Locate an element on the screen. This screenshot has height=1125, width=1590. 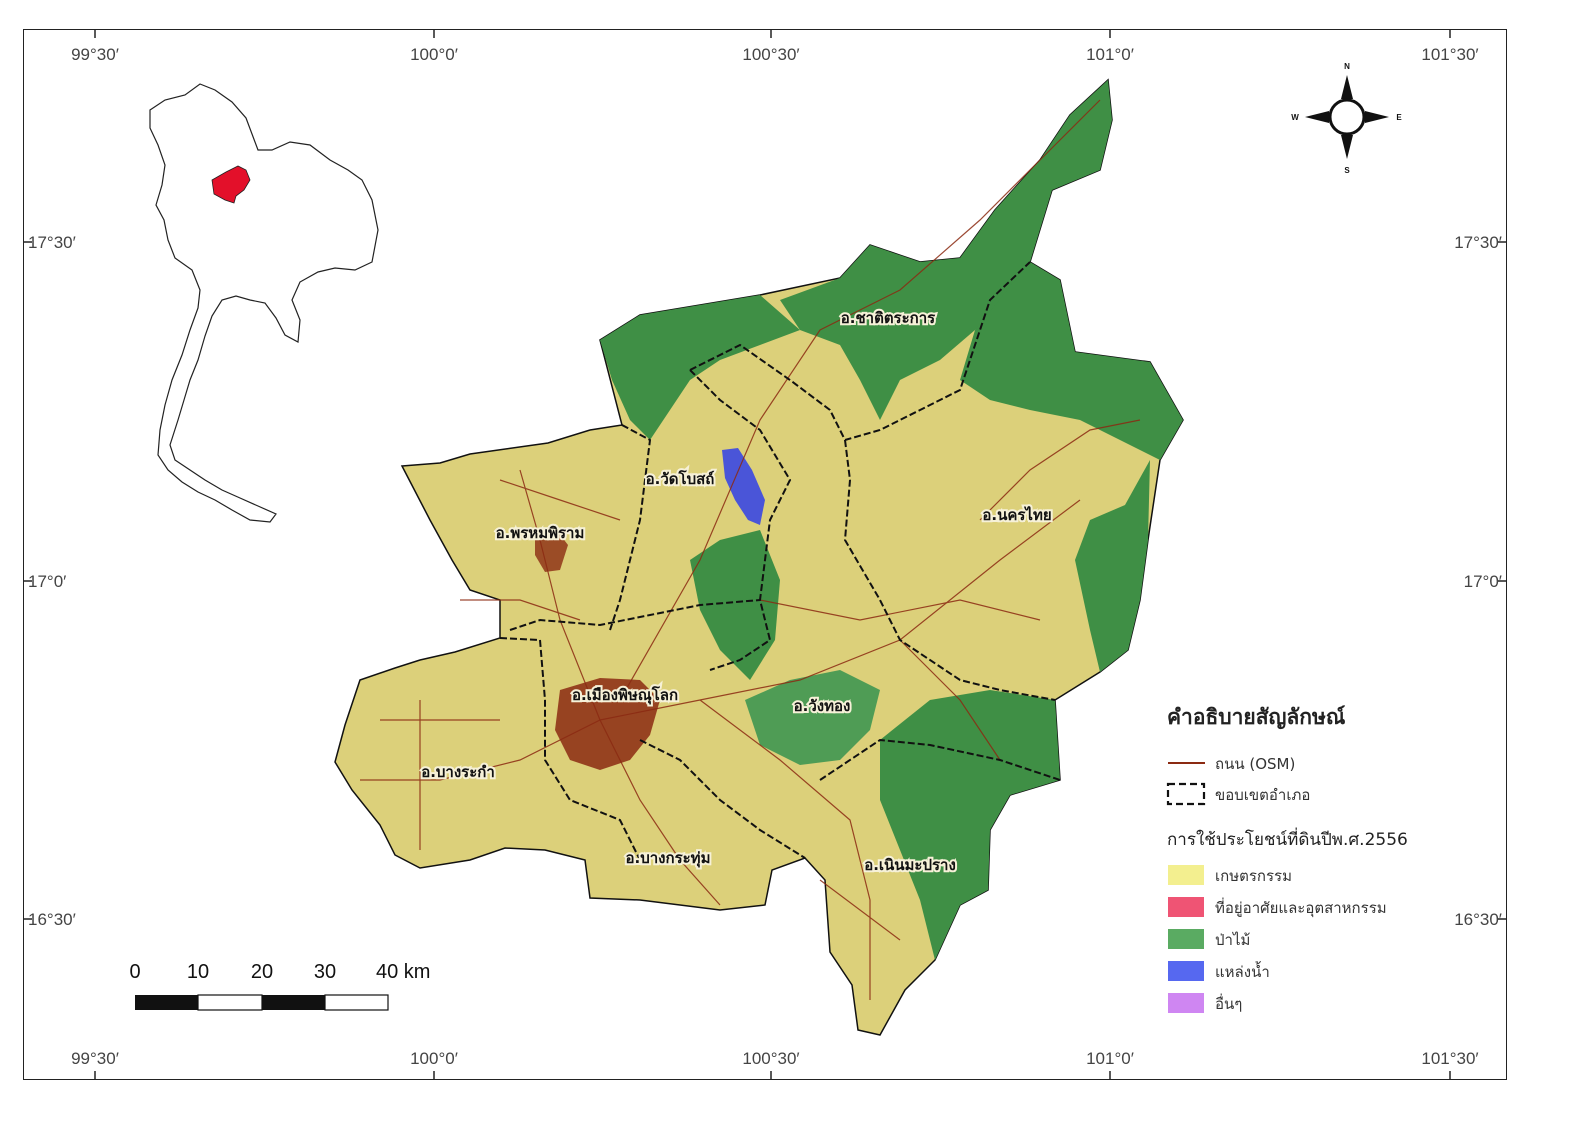
legend-label-residential: ที่อยู่อาศัยและอุตสาหกรรม is located at coordinates (1301, 907).